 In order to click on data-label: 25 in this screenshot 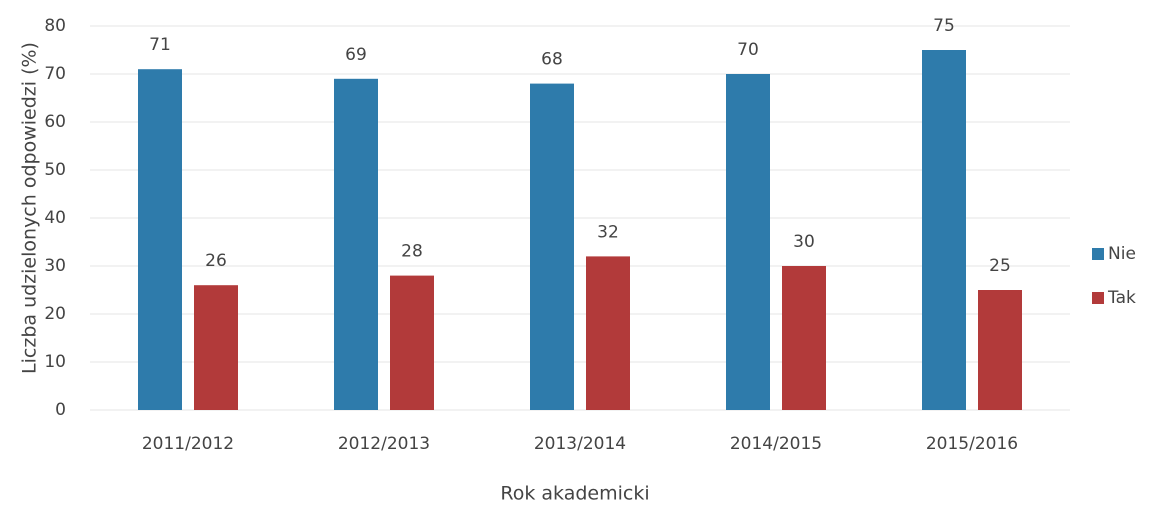, I will do `click(1000, 266)`.